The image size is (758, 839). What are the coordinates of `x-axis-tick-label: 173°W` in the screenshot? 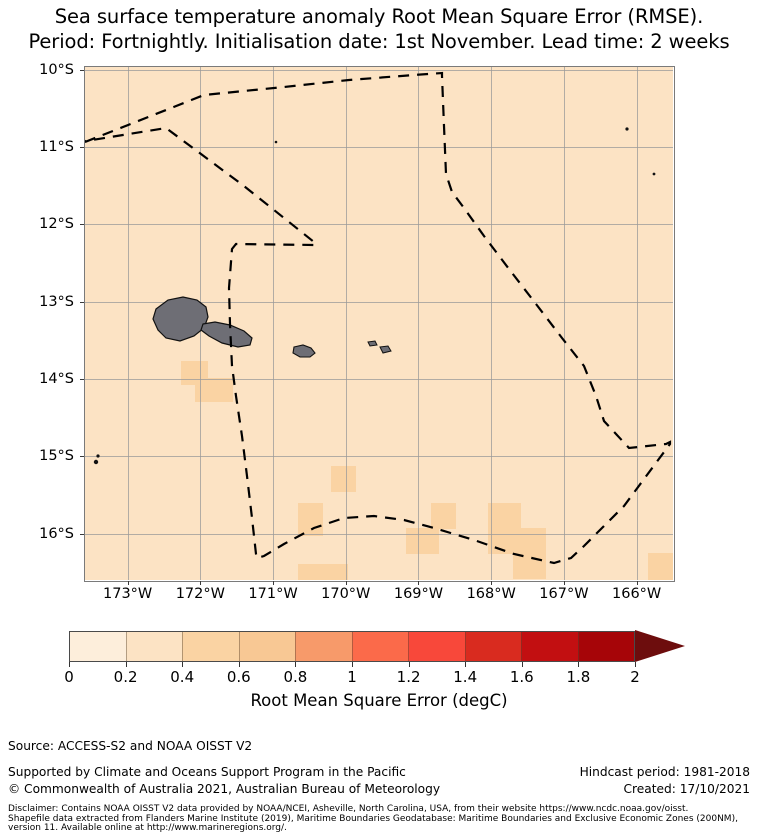 It's located at (127, 594).